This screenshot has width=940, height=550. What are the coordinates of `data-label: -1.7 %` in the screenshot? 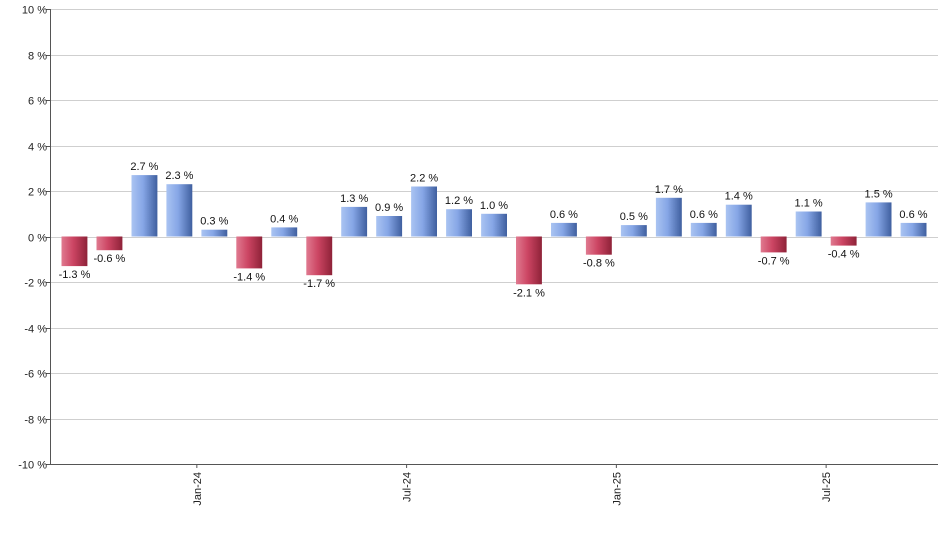 It's located at (319, 284).